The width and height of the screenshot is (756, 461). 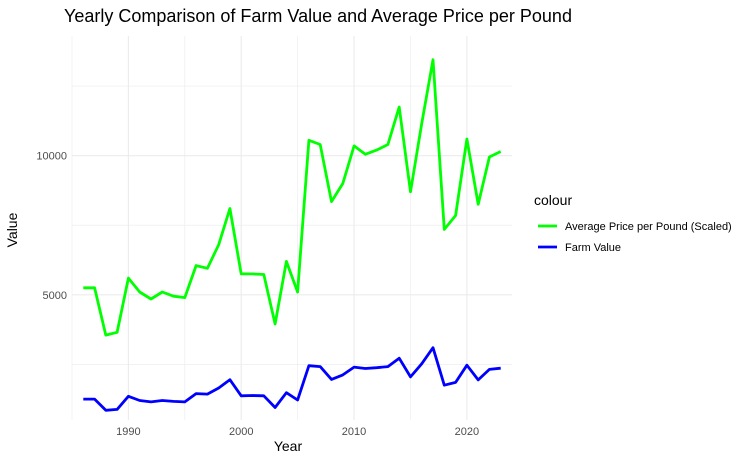 What do you see at coordinates (55, 296) in the screenshot?
I see `y-tick-label: 5000` at bounding box center [55, 296].